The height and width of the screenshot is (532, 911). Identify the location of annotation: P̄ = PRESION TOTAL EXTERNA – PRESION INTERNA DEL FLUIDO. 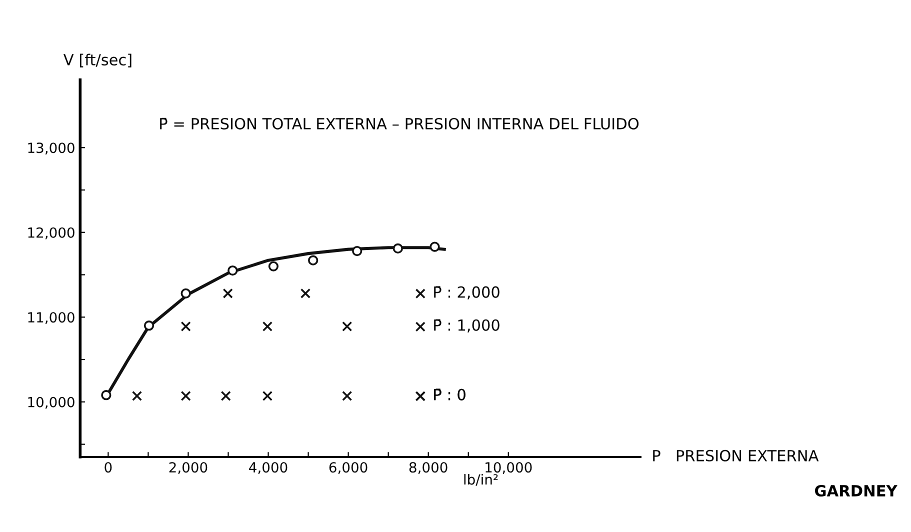
(399, 124).